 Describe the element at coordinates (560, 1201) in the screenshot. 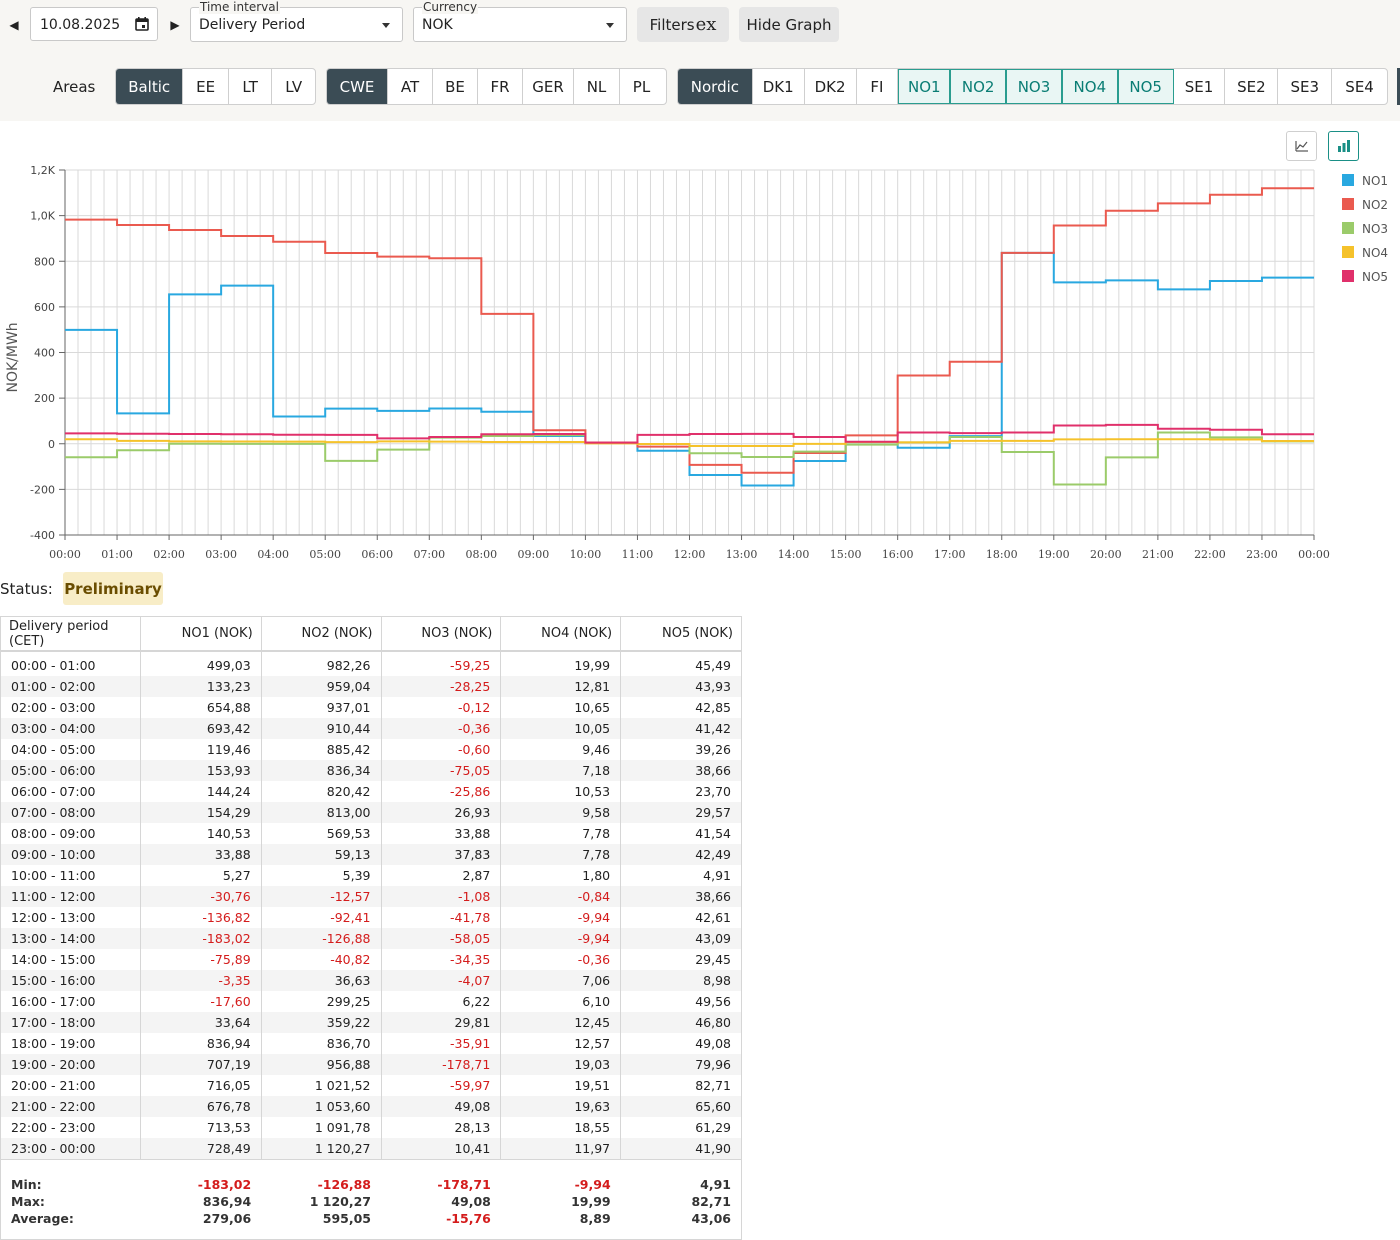

I see `summary-value: 19,99` at that location.